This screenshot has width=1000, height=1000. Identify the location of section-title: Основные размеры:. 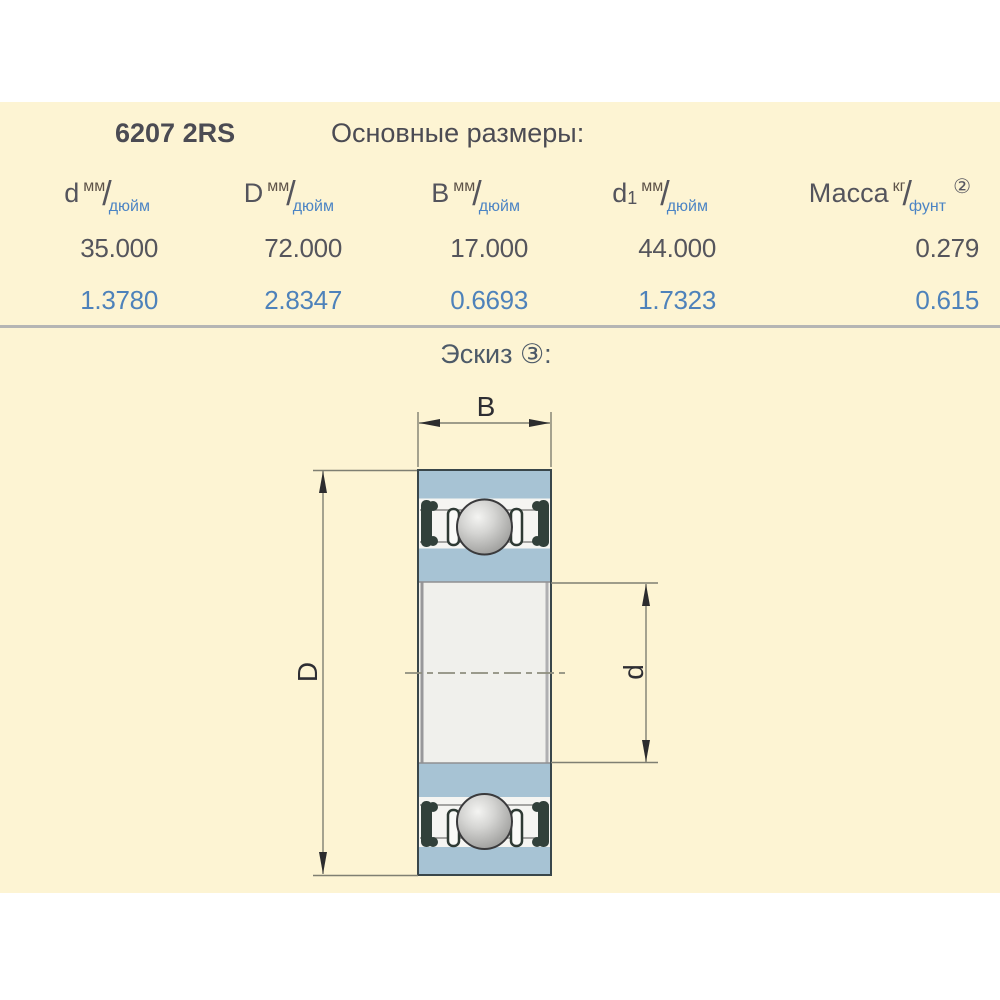
(458, 133).